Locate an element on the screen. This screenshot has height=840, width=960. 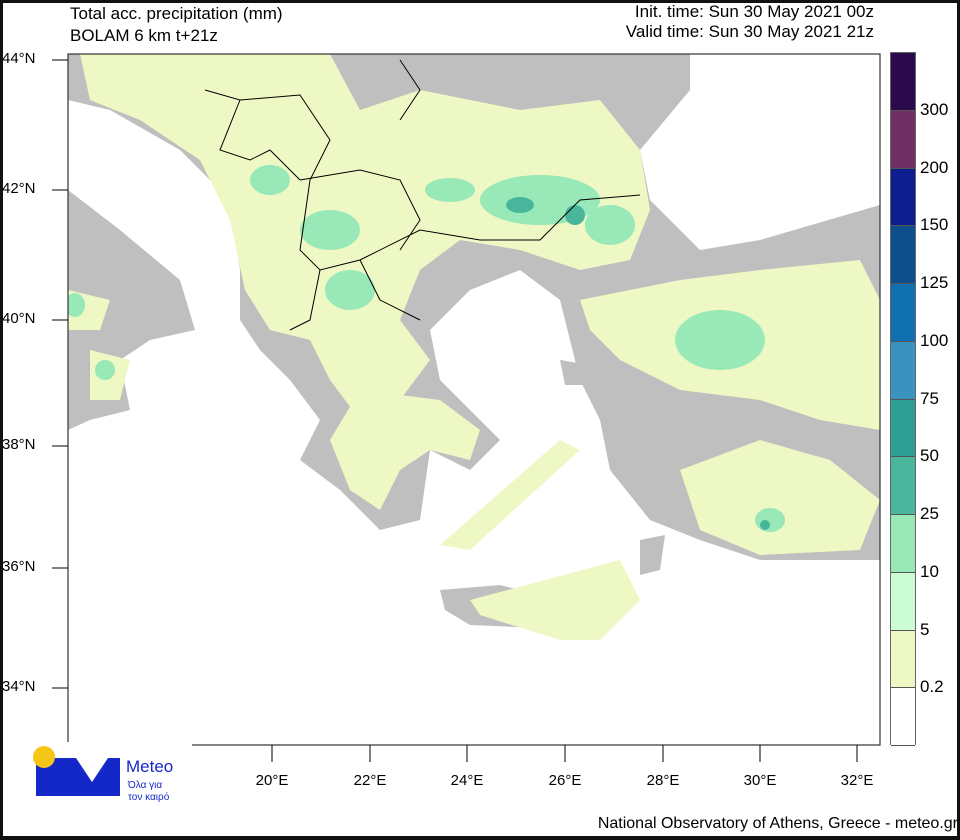
colorbar-label: 75 is located at coordinates (929, 398).